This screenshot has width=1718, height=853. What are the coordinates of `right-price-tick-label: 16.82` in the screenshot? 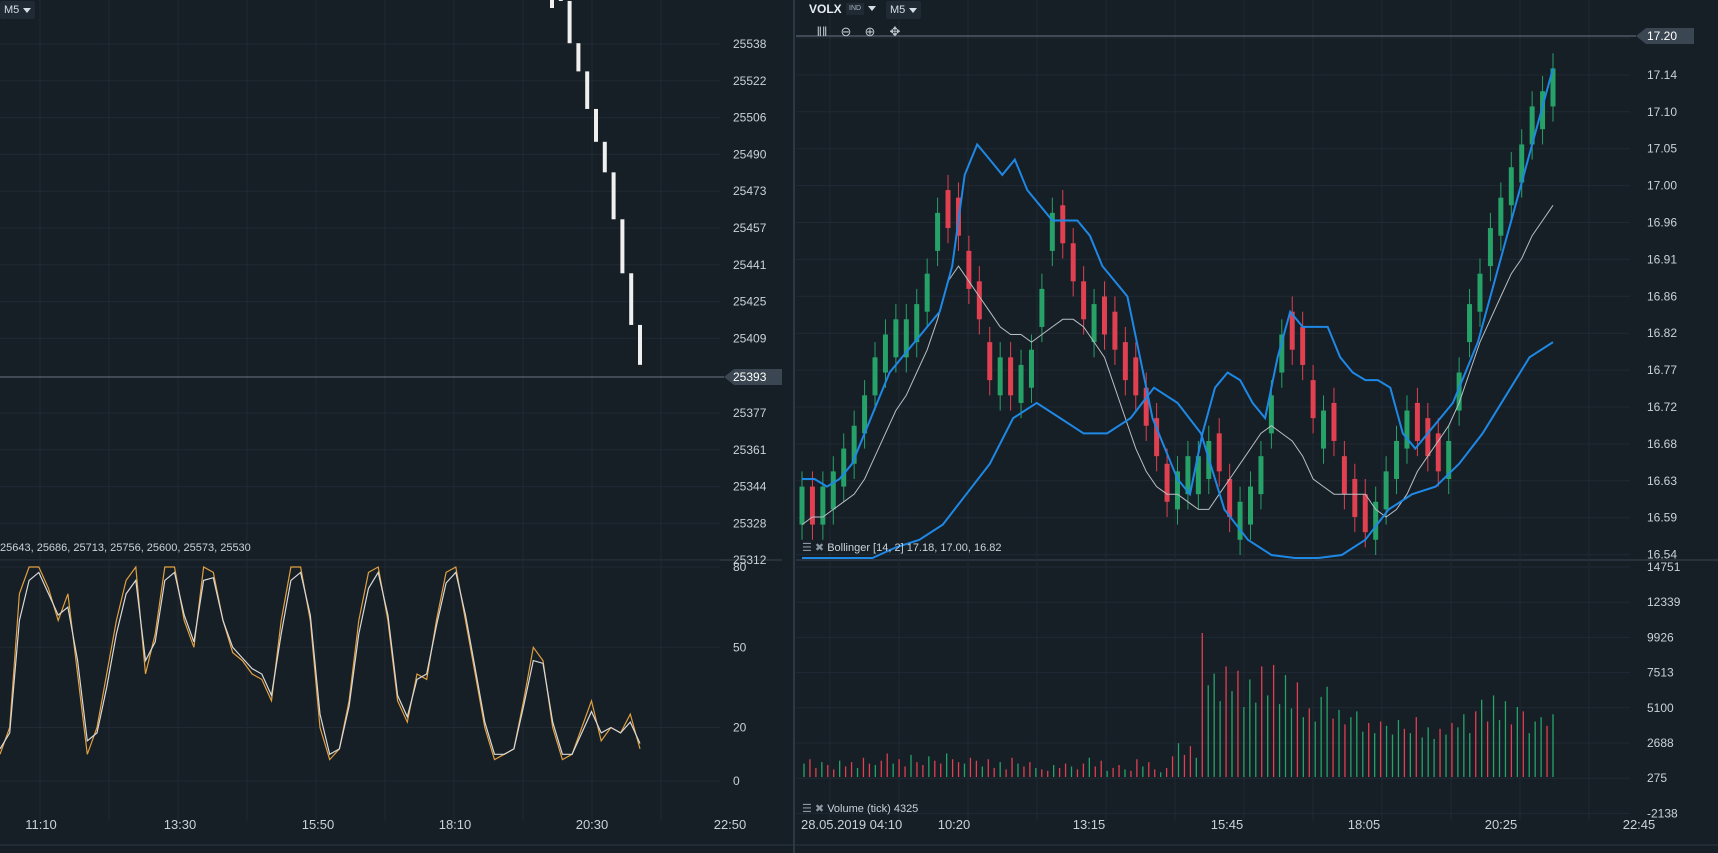 It's located at (1662, 333).